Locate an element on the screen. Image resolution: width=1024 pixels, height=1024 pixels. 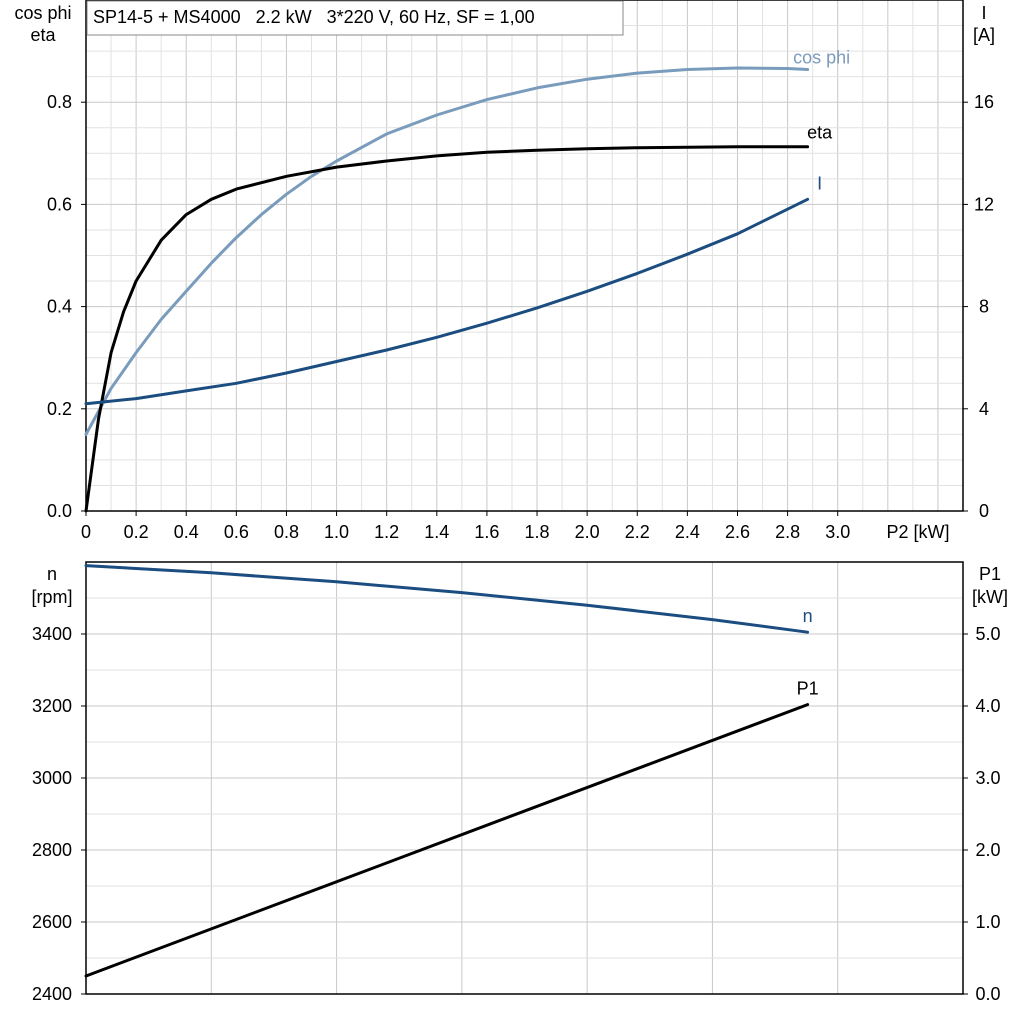
bottom-left-tick-2800: 2800 is located at coordinates (52, 850).